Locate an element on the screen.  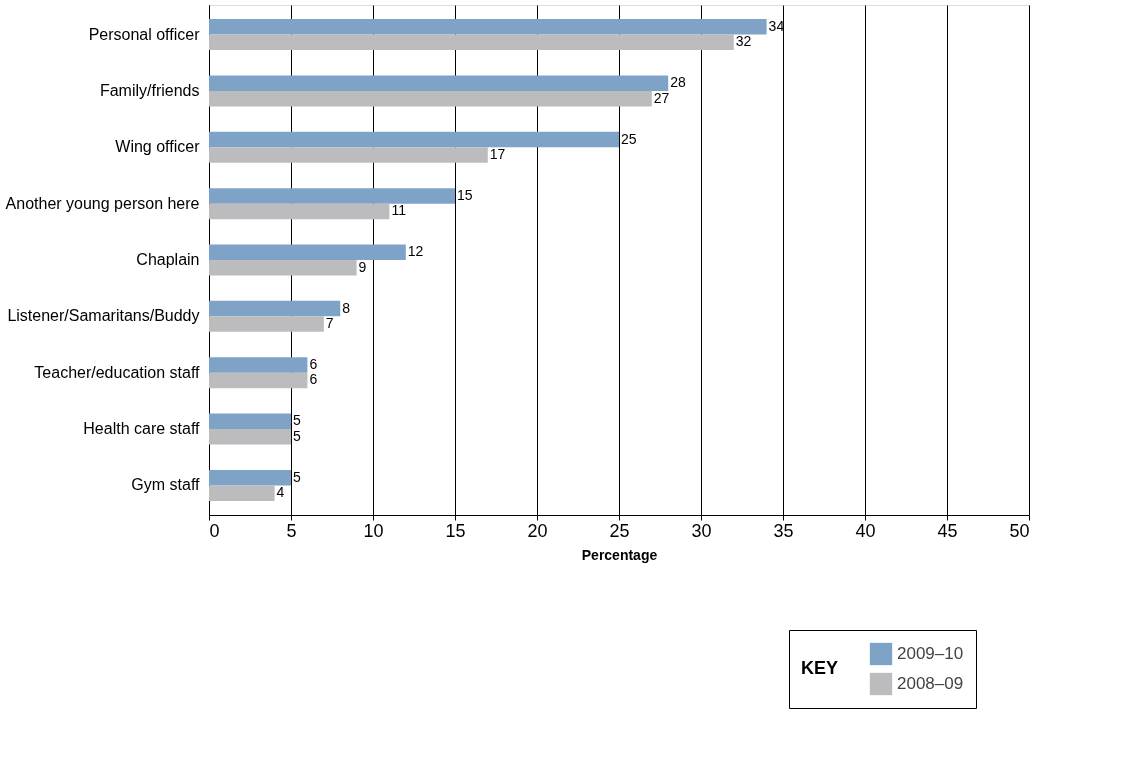
x-tick-label: 45 is located at coordinates (947, 530).